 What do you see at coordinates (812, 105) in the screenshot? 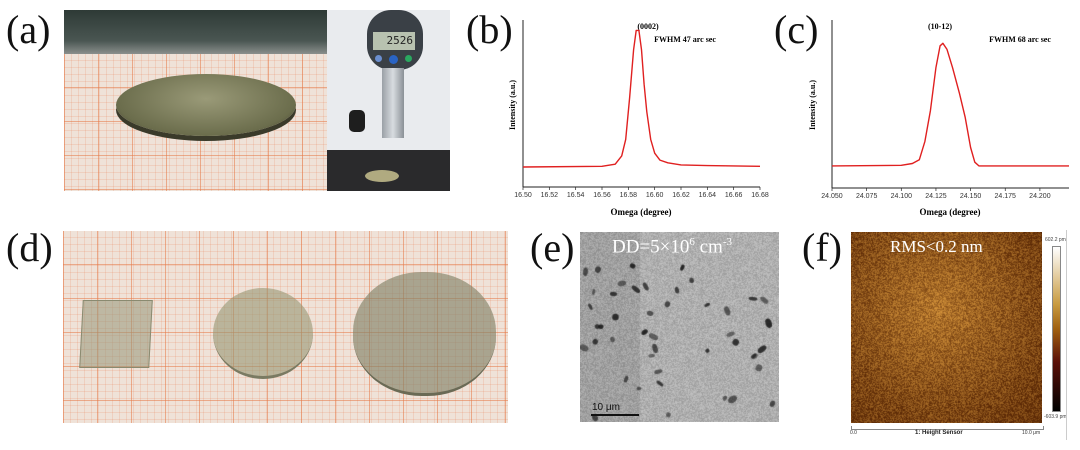
I see `chart-c-ylabel: Intensity (a.u.)` at bounding box center [812, 105].